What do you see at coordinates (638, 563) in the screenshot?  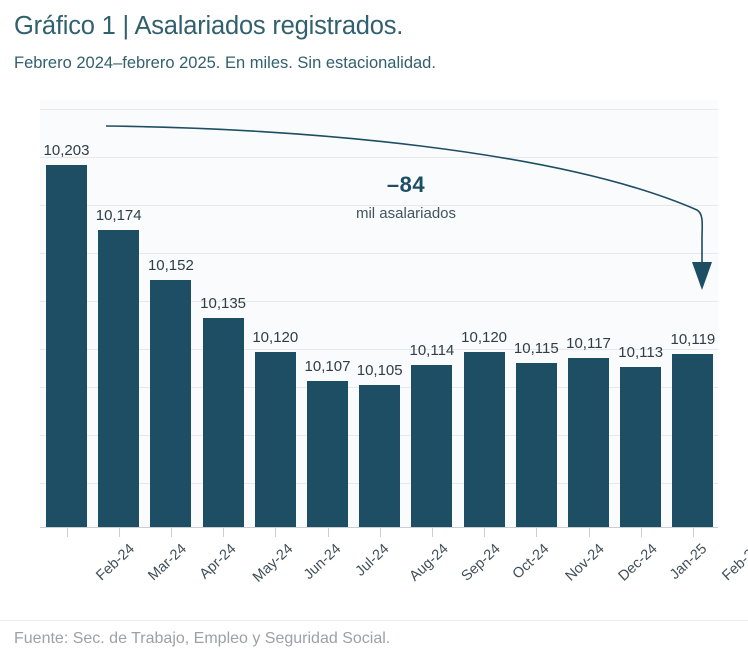 I see `x-axis-label-dec-24: Dec-24` at bounding box center [638, 563].